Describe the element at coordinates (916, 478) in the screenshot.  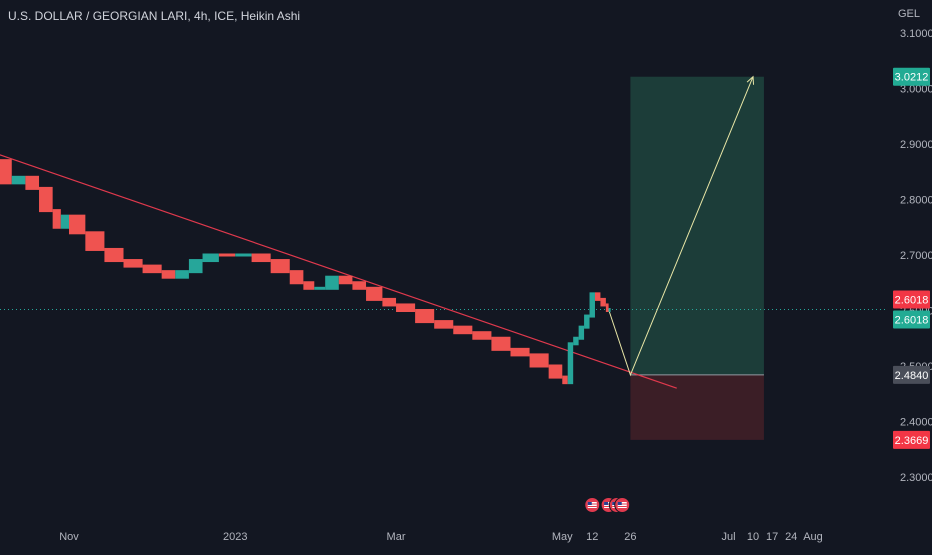
I see `y-tick-label: 2.3000` at that location.